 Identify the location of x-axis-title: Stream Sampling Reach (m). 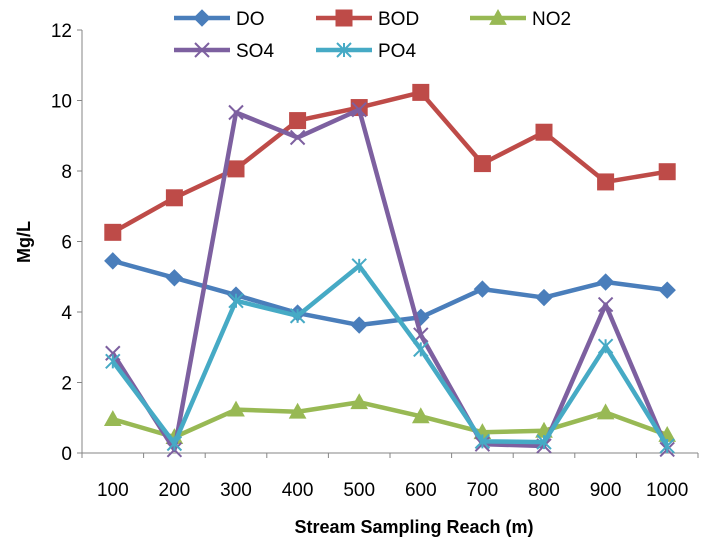
(413, 527).